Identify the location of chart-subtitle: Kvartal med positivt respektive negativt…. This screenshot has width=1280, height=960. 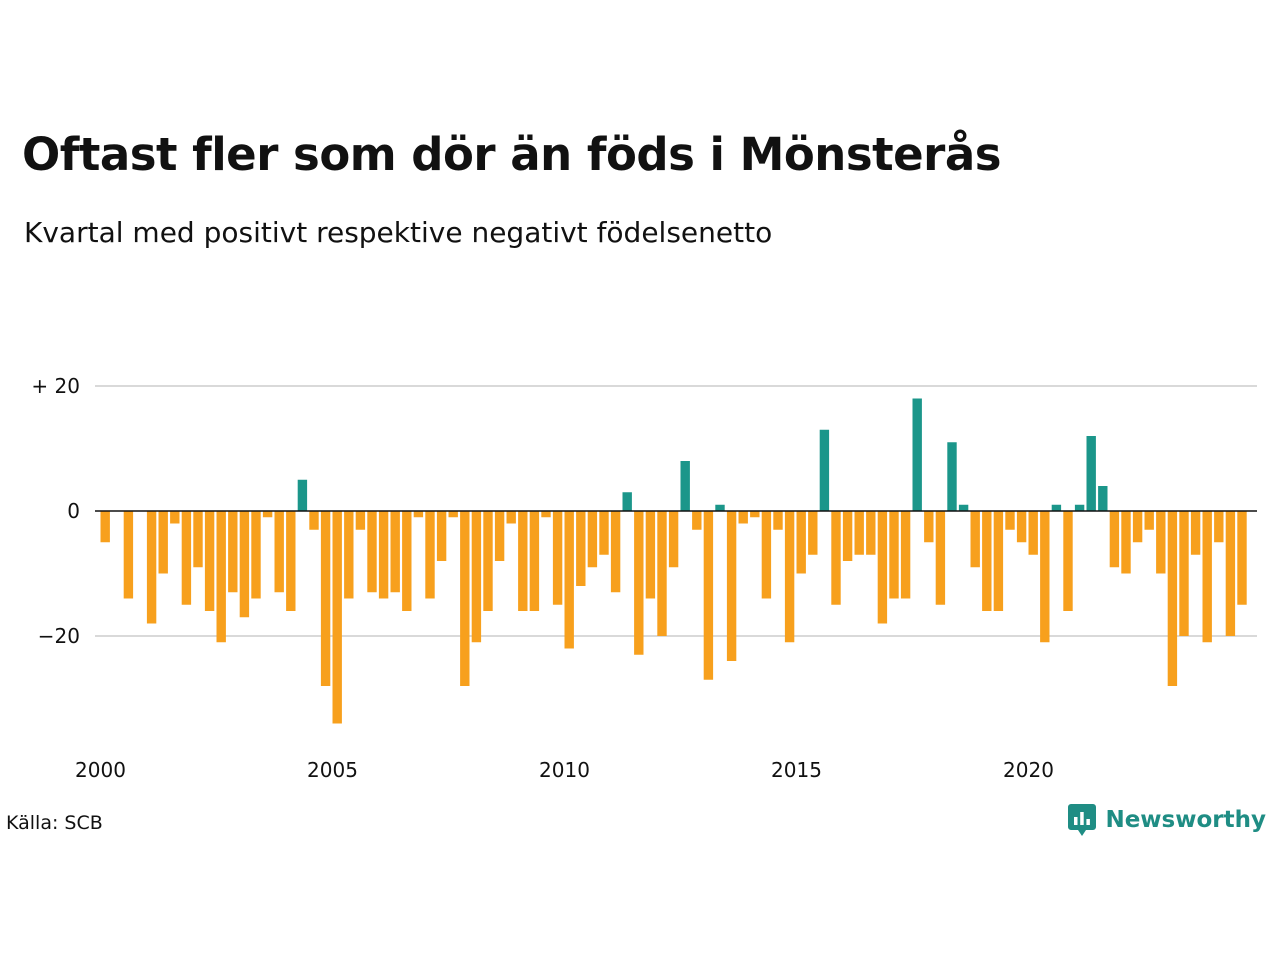
(398, 232).